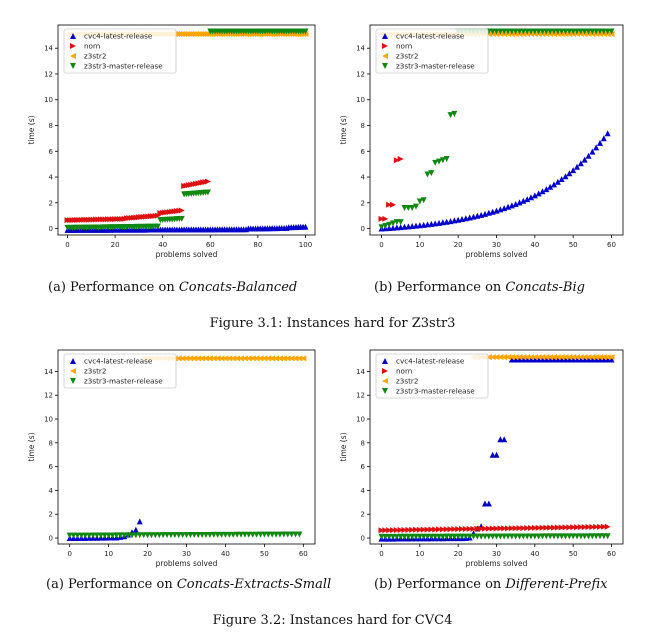 The image size is (665, 643). I want to click on y-tick-label: 4, so click(51, 491).